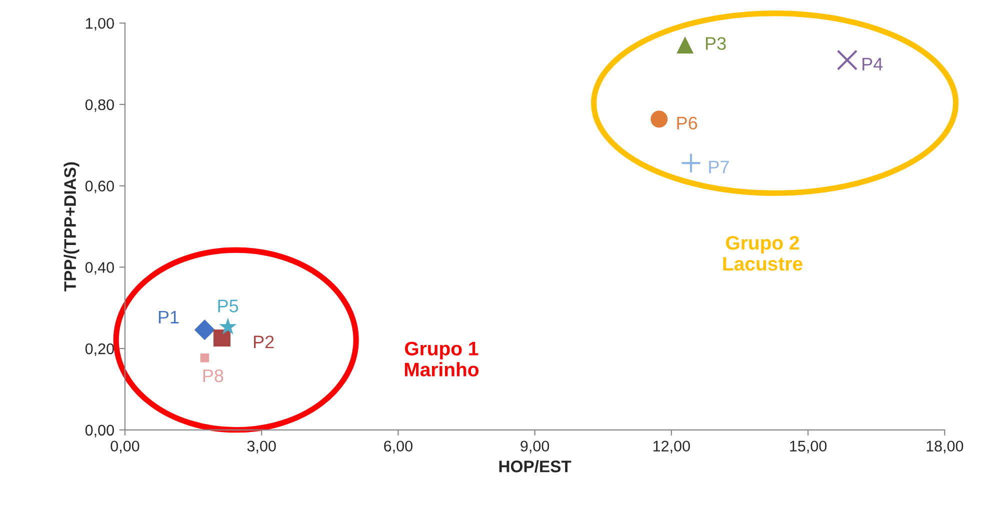  What do you see at coordinates (99, 431) in the screenshot?
I see `y-tick-label: 0,00` at bounding box center [99, 431].